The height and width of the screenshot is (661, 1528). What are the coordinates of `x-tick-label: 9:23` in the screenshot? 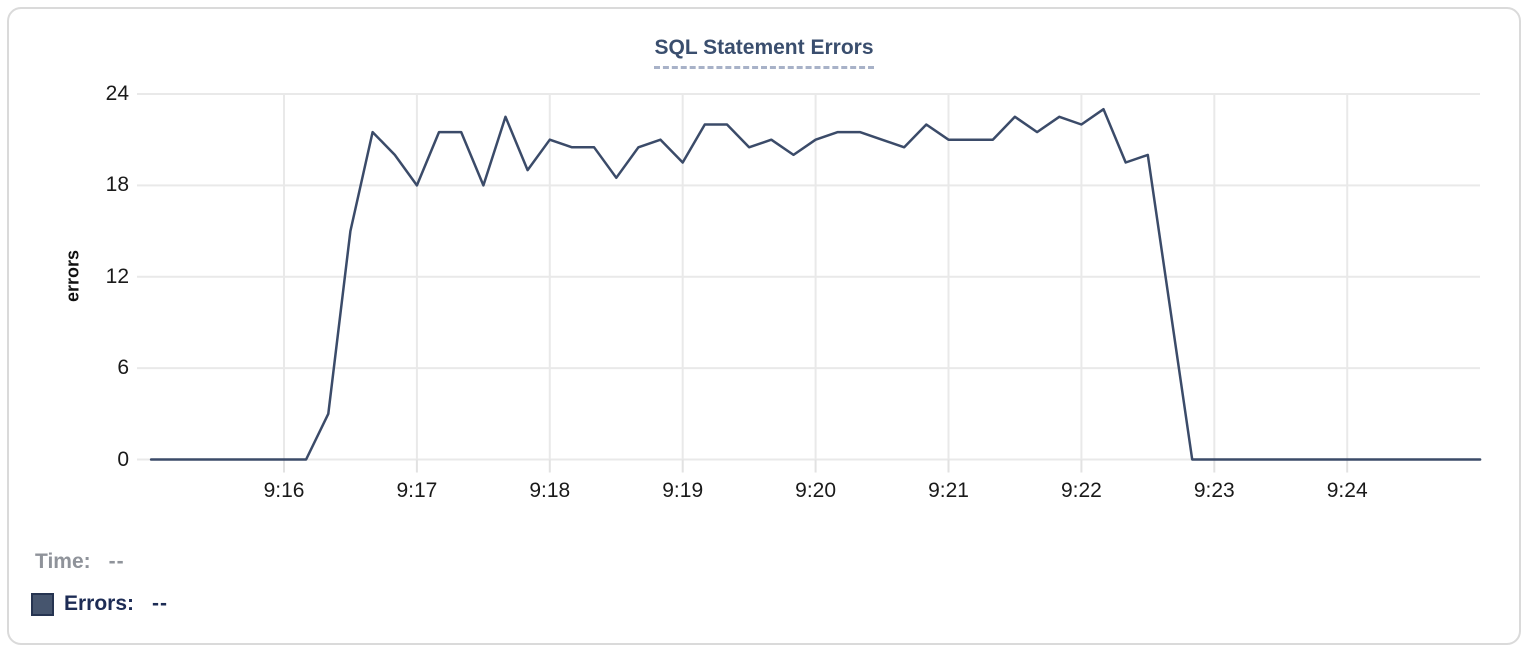 It's located at (1214, 490).